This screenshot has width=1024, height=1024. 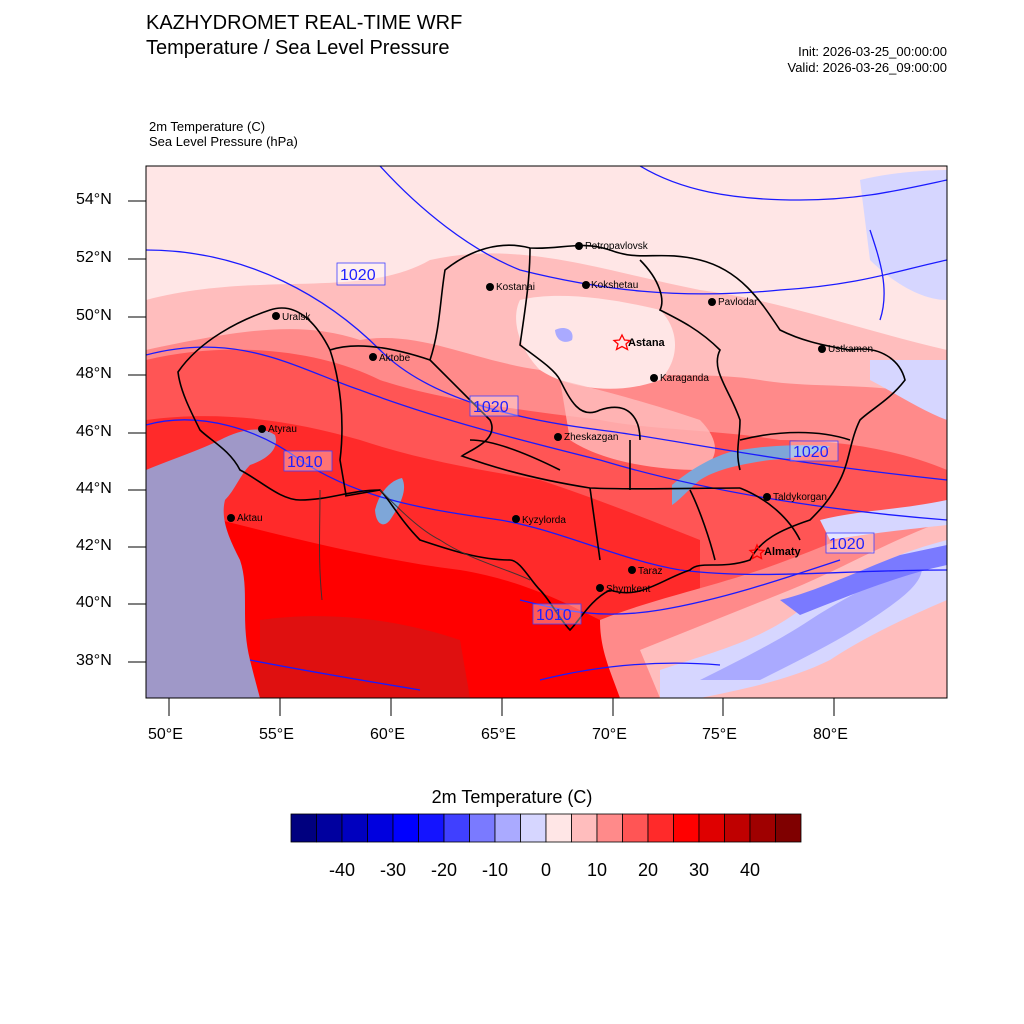 I want to click on city-dot-uralsk, so click(x=276, y=316).